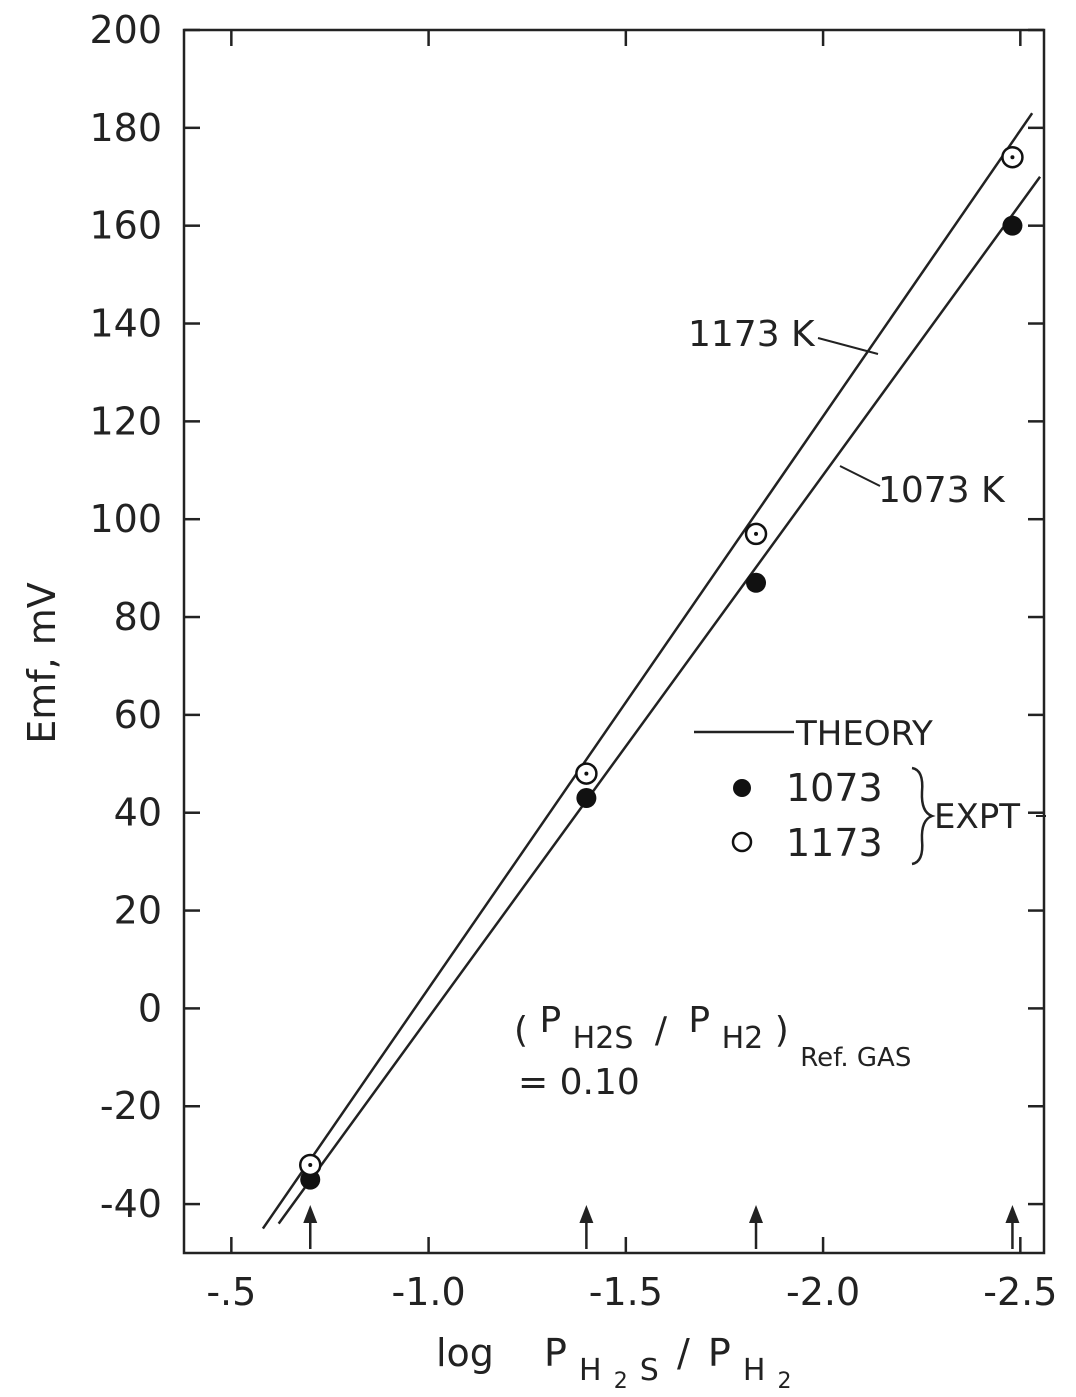  Describe the element at coordinates (579, 1082) in the screenshot. I see `ref-ratio-value: = 0.10` at that location.